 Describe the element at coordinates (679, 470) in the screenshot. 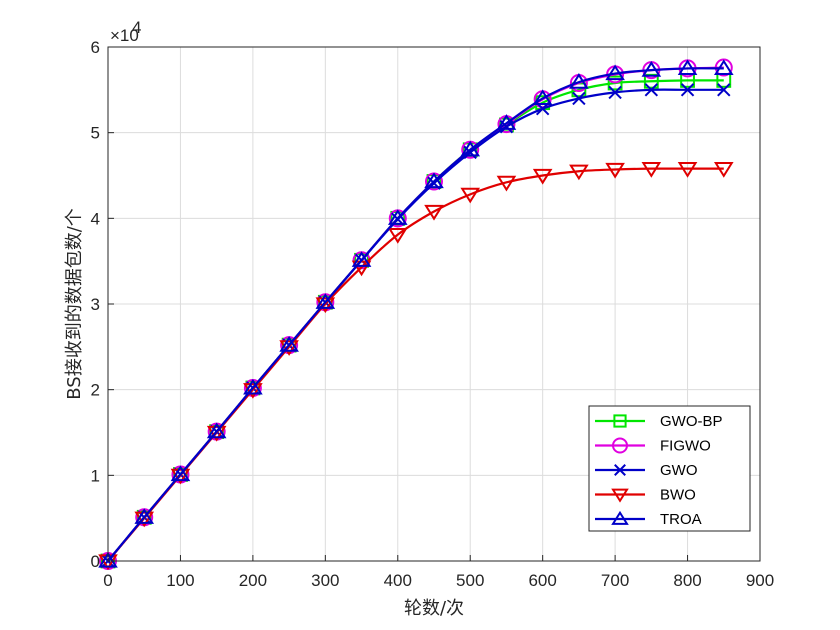

I see `legend-label: GWO` at that location.